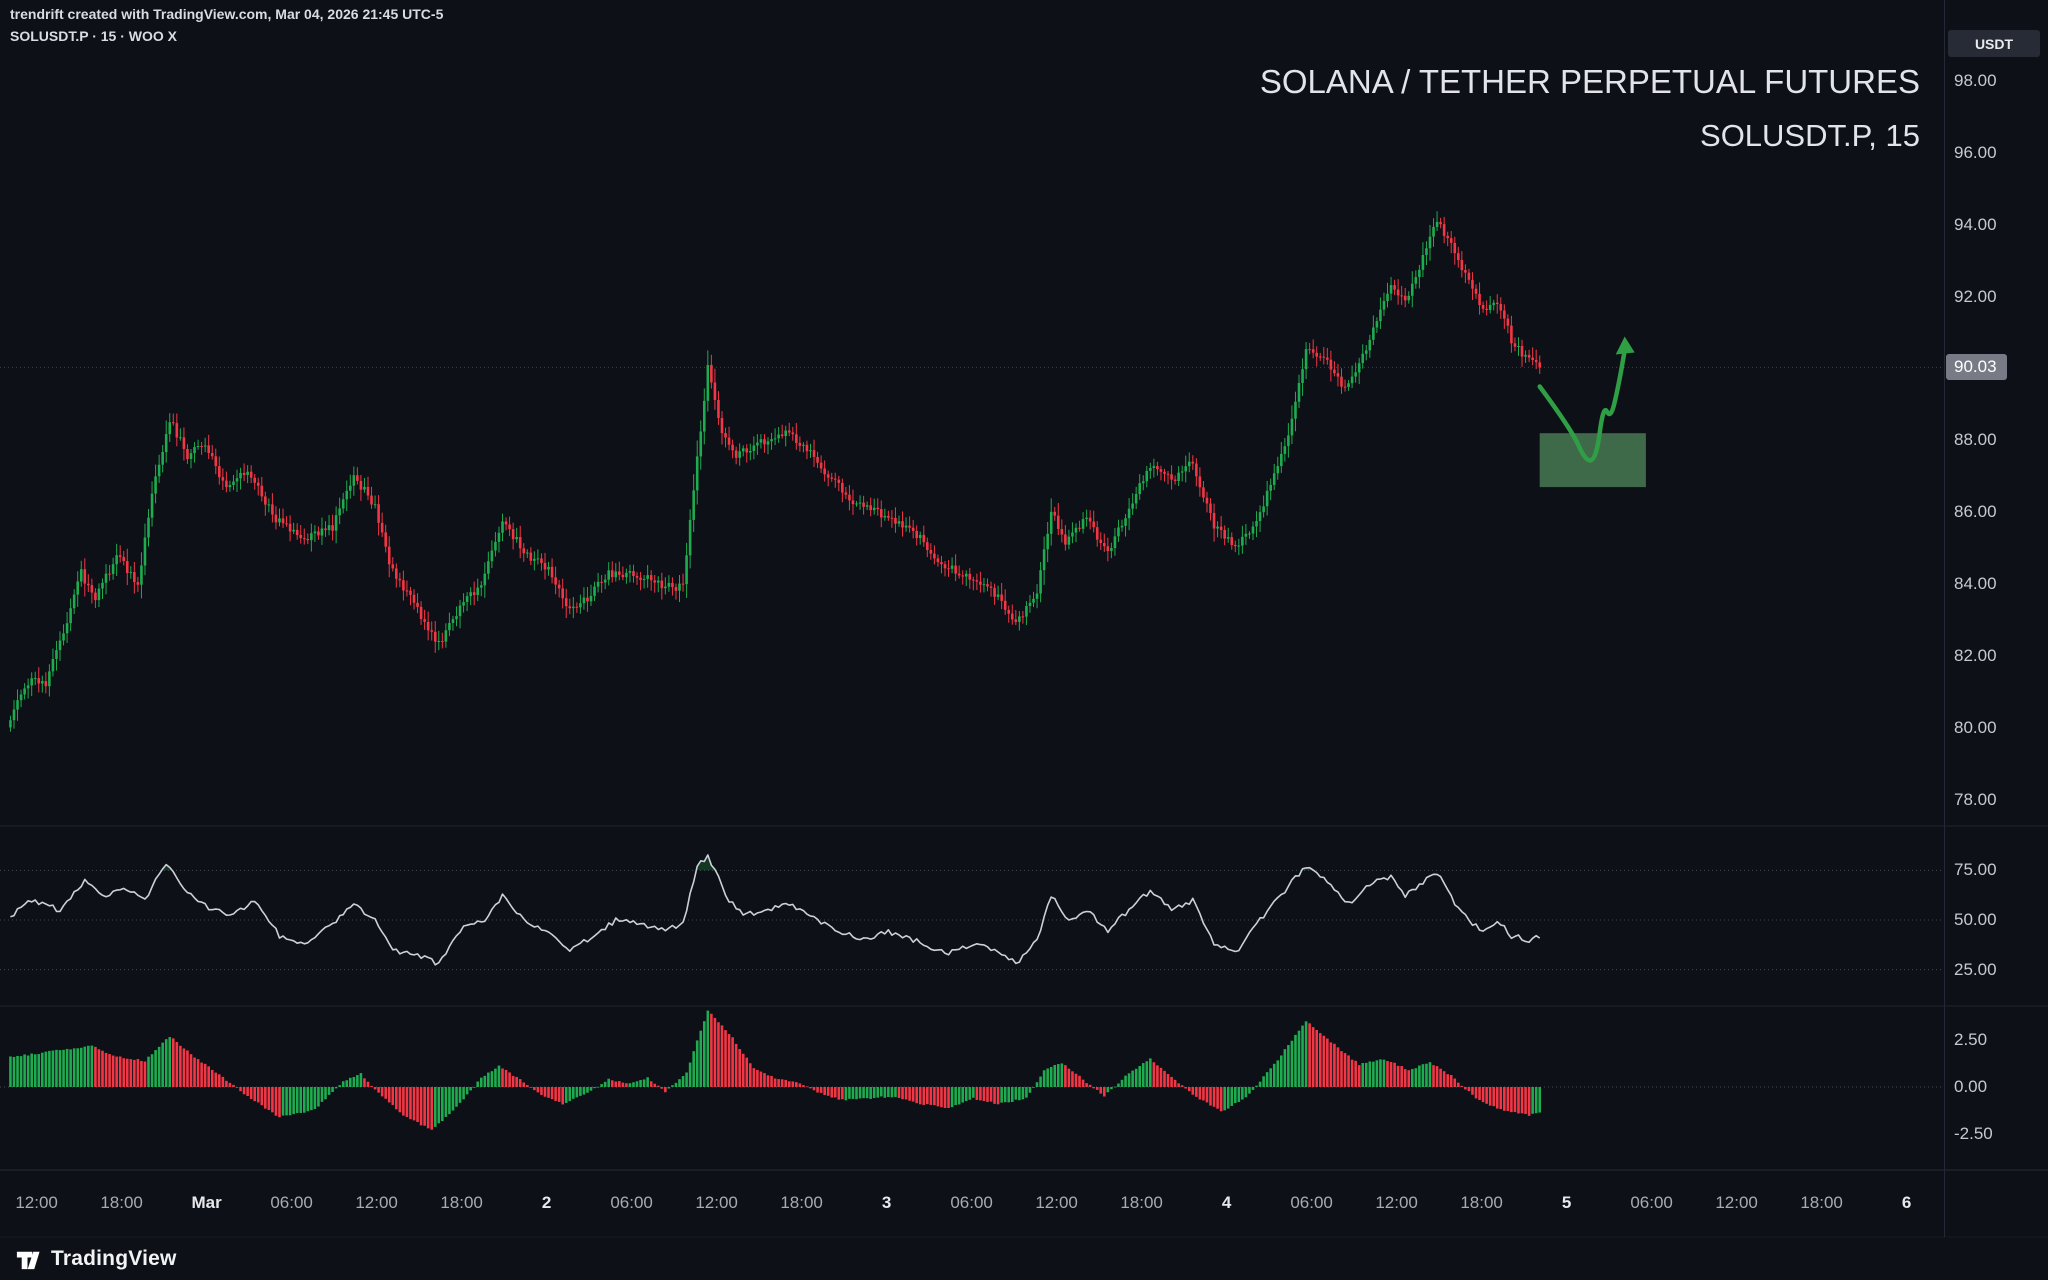 The image size is (2048, 1280). What do you see at coordinates (1975, 656) in the screenshot?
I see `price-axis-label: 82.00` at bounding box center [1975, 656].